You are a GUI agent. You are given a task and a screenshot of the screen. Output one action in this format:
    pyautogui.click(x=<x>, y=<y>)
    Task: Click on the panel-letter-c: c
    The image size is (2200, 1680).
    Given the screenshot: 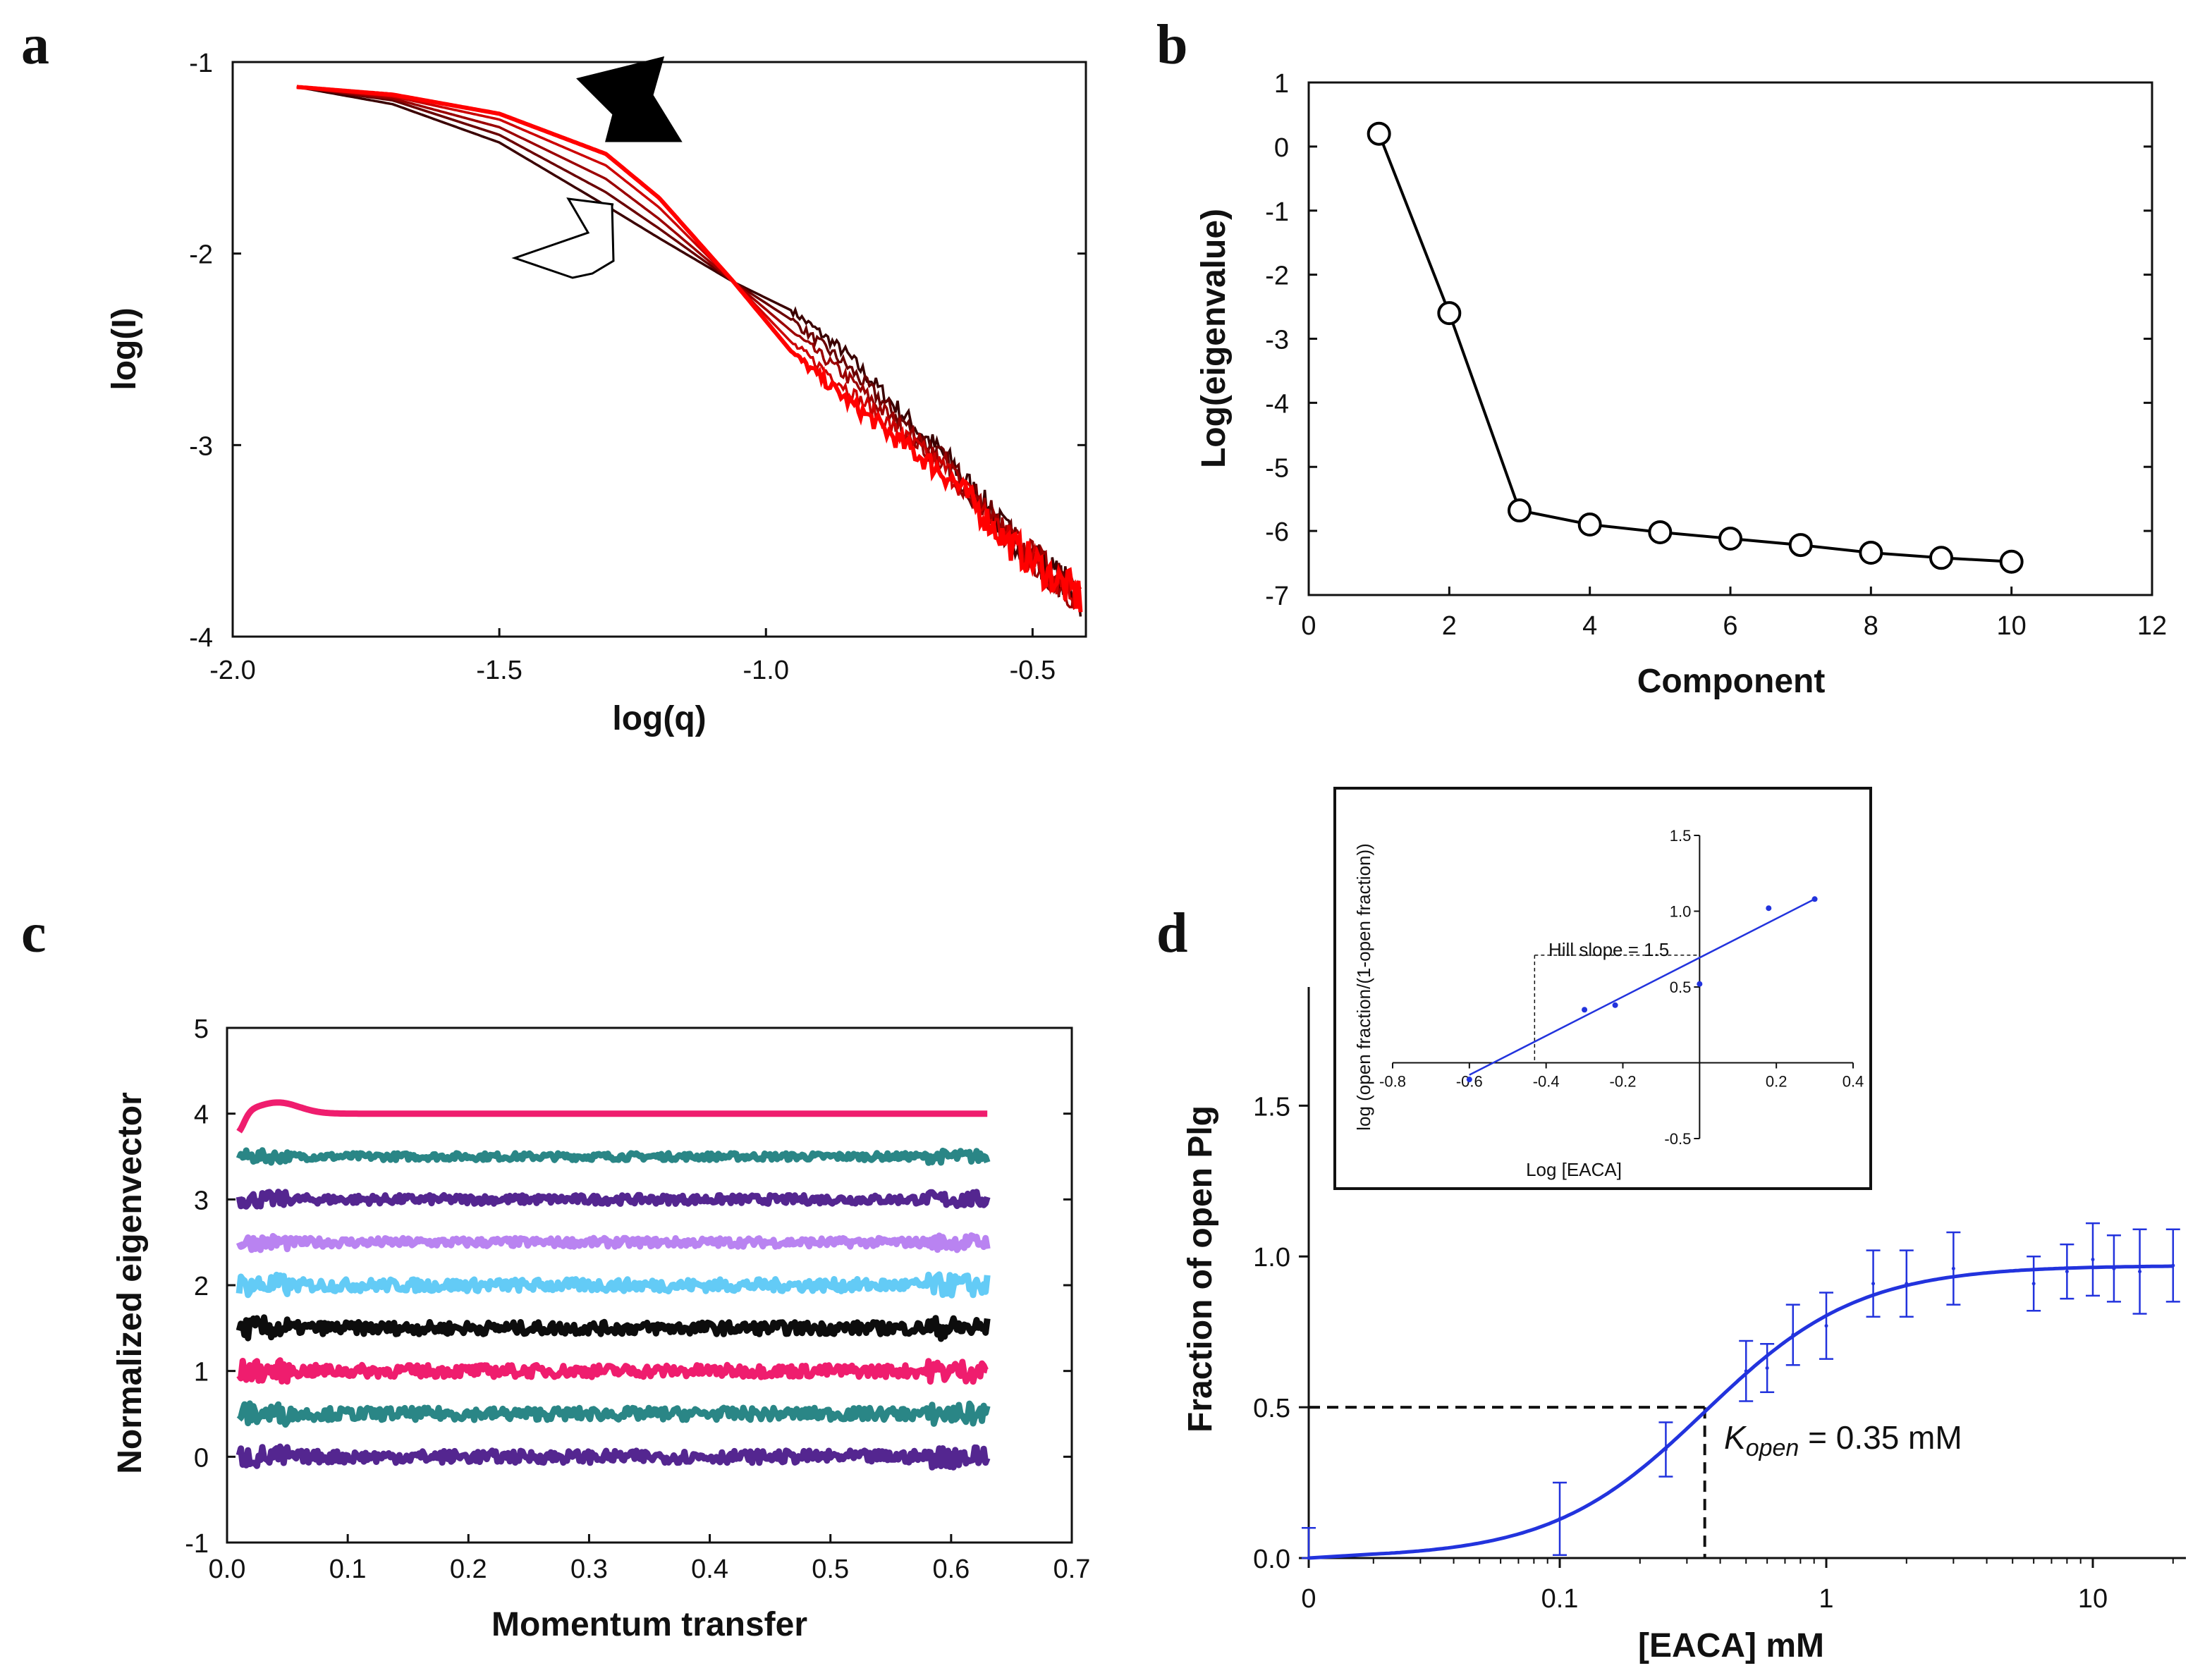 What is the action you would take?
    pyautogui.click(x=34, y=933)
    